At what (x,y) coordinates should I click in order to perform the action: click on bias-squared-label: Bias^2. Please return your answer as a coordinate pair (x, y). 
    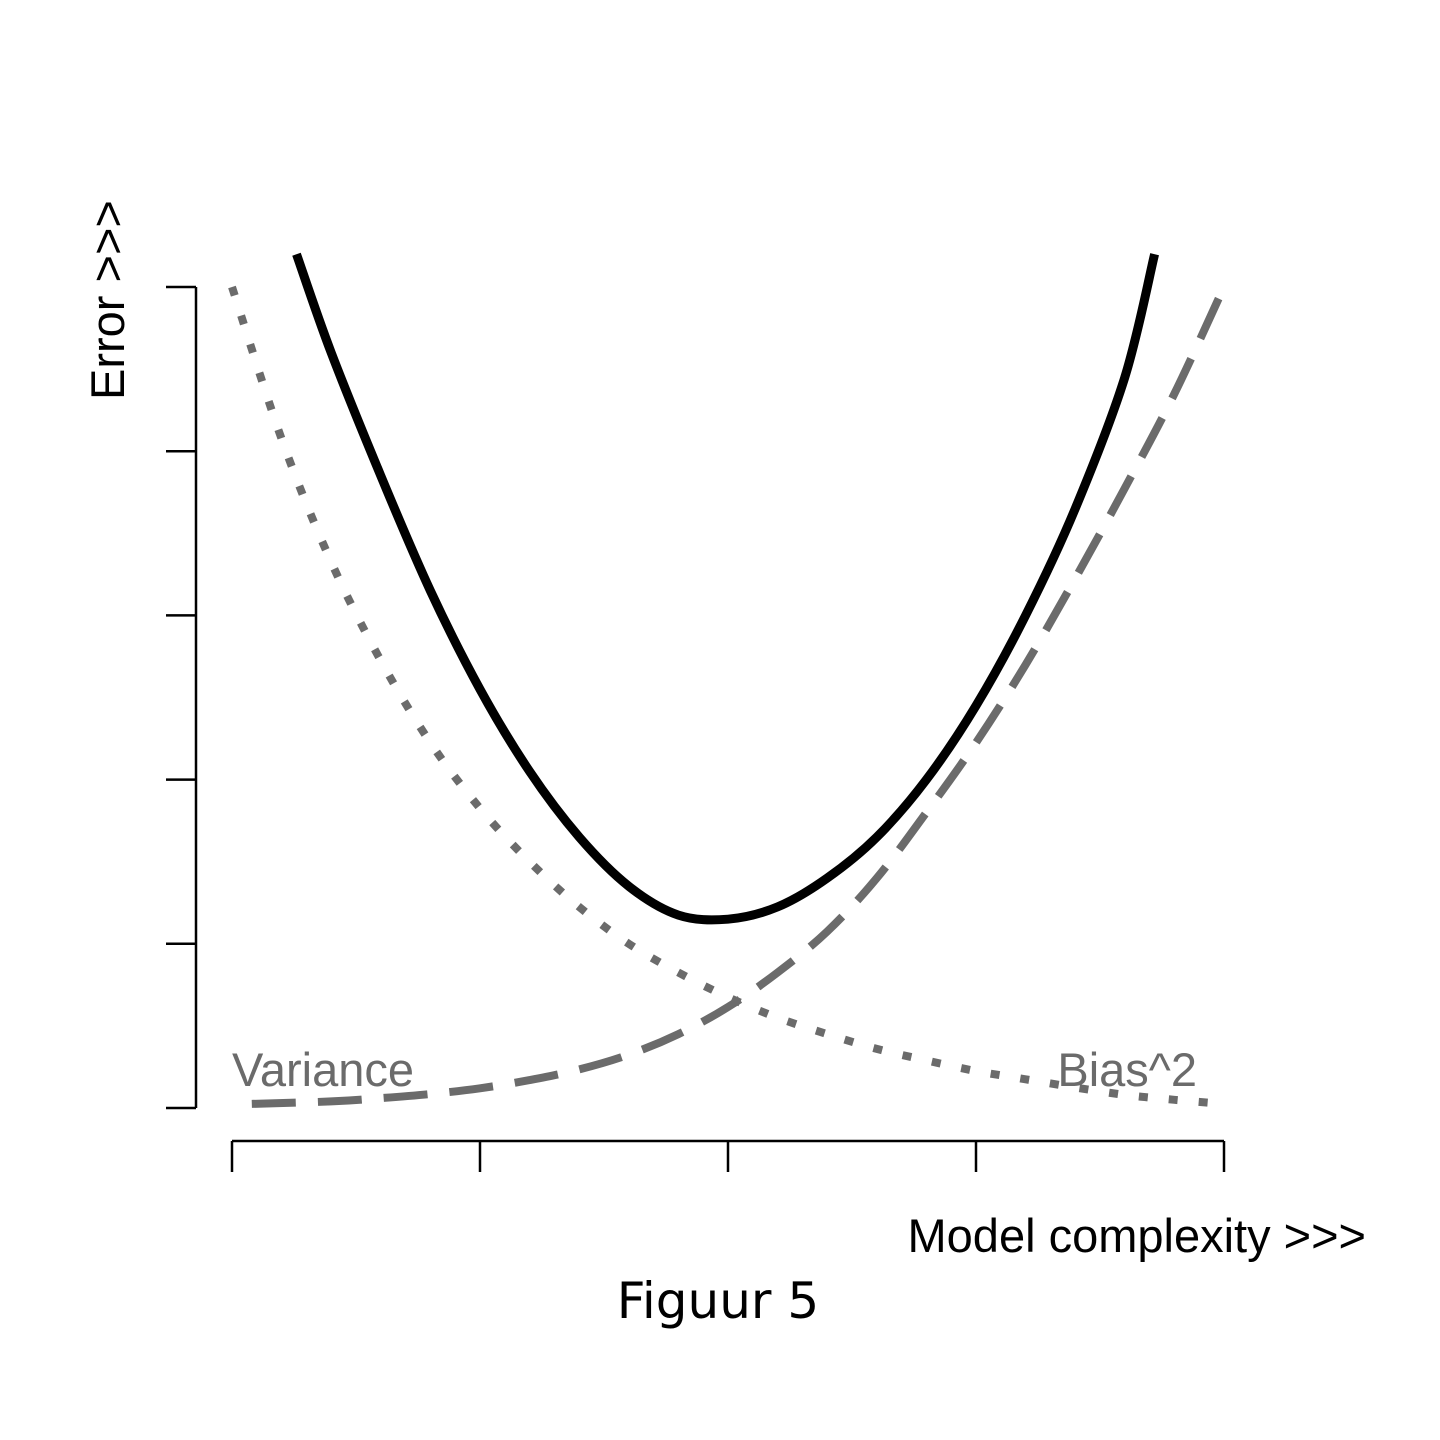
    Looking at the image, I should click on (1127, 1069).